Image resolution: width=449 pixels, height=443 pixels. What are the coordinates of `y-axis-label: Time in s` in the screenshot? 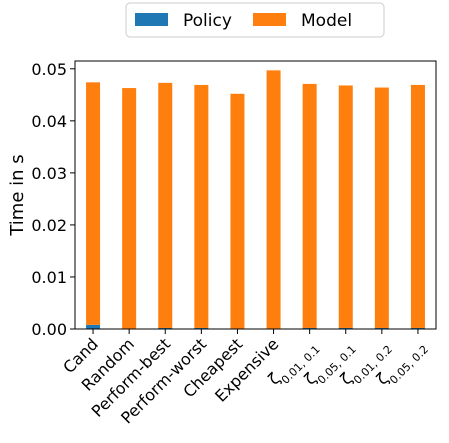 It's located at (17, 195).